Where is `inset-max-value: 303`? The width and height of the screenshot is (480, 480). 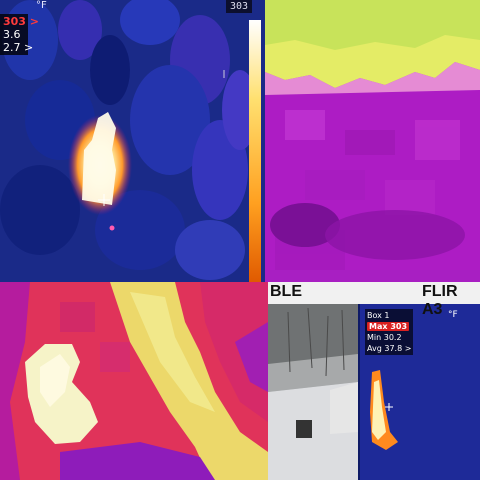
inset-max-value: 303 is located at coordinates (399, 326).